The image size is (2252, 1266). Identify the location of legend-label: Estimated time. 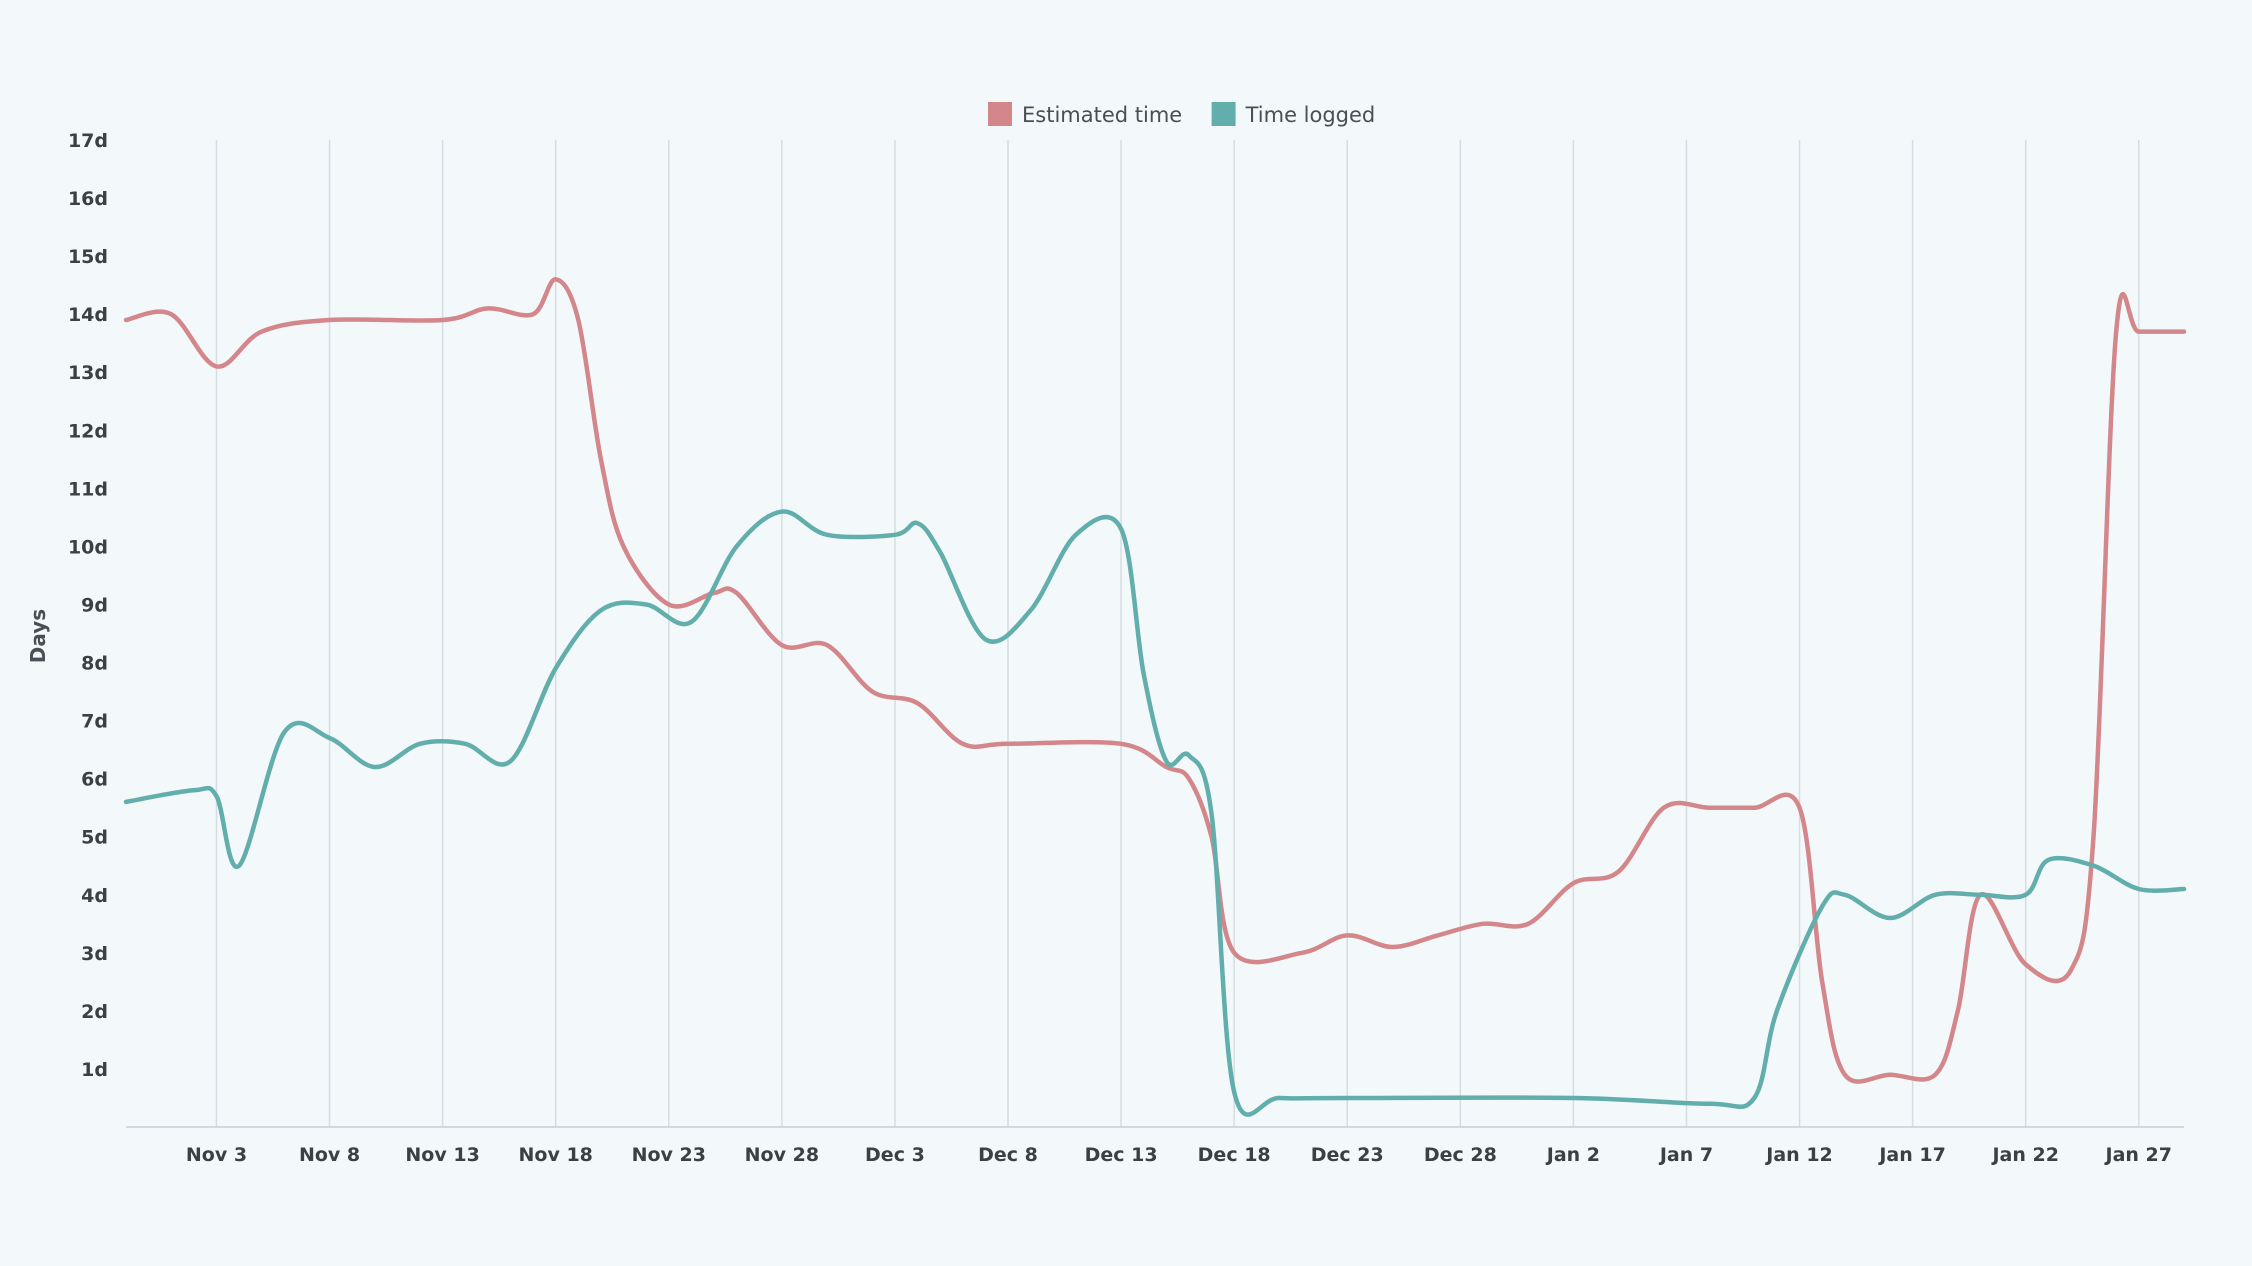
(1102, 115).